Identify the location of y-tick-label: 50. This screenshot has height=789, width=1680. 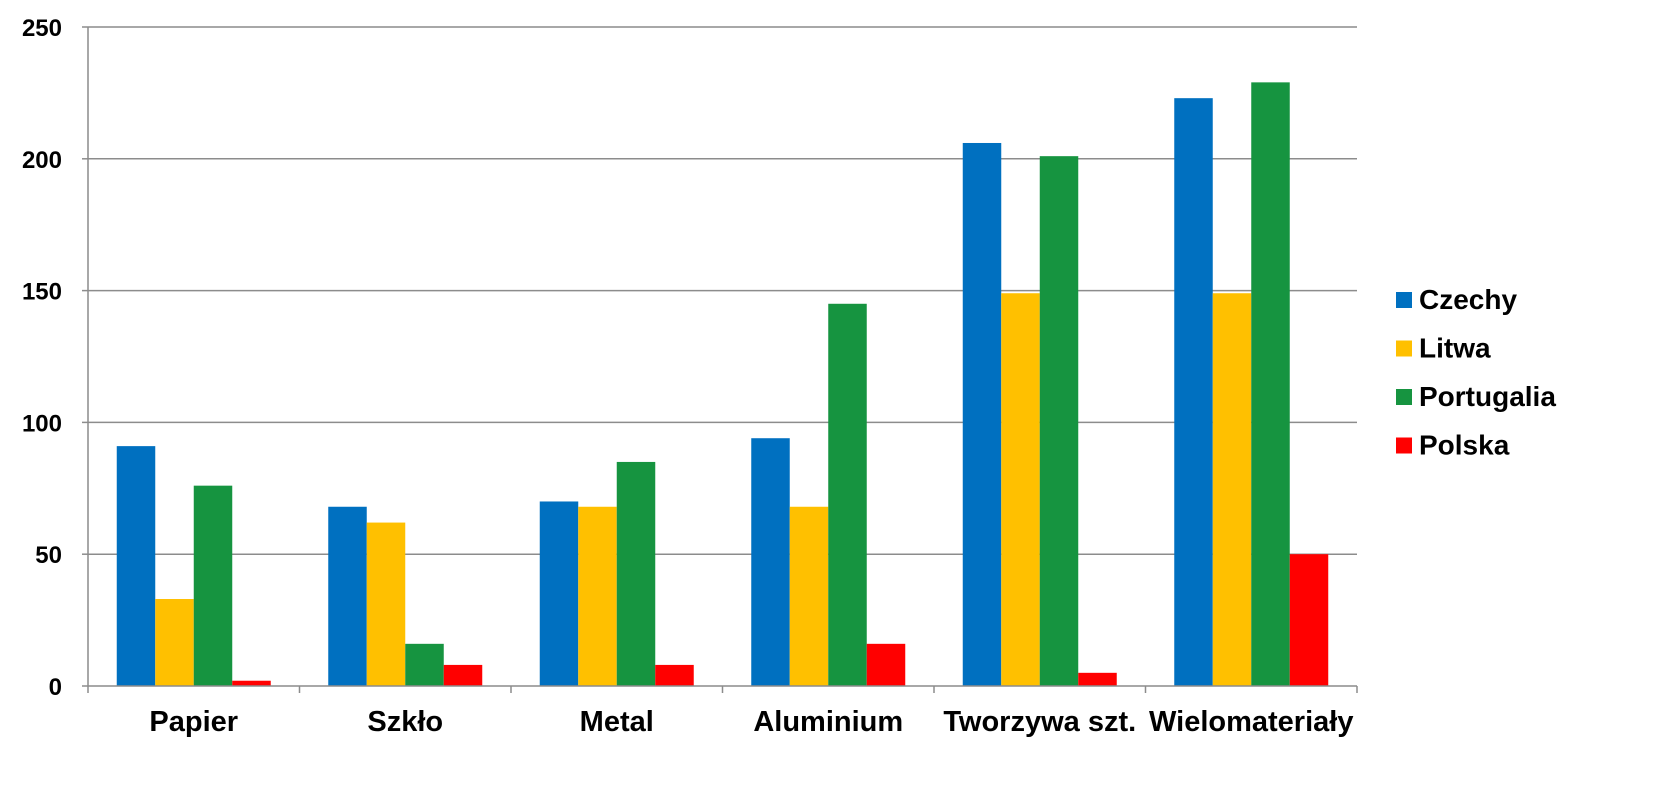
(48, 555).